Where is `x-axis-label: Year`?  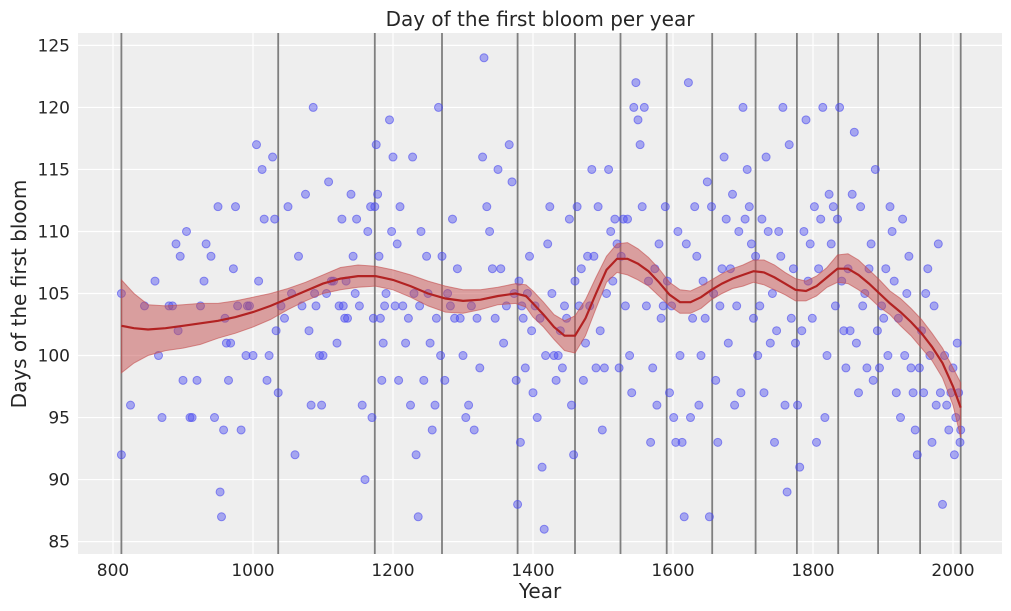 x-axis-label: Year is located at coordinates (540, 591).